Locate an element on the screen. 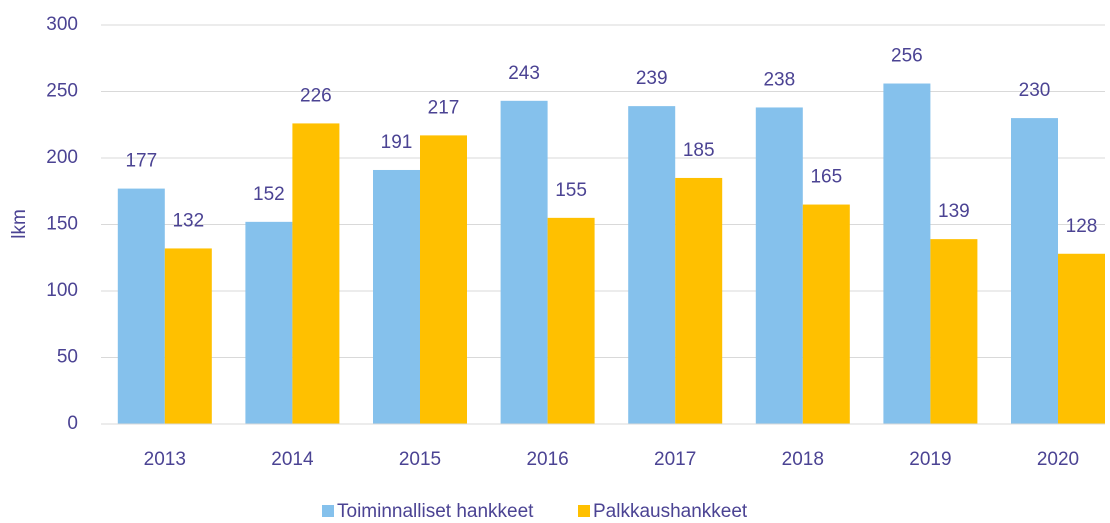 The width and height of the screenshot is (1110, 523). x-tick-label: 2017 is located at coordinates (675, 459).